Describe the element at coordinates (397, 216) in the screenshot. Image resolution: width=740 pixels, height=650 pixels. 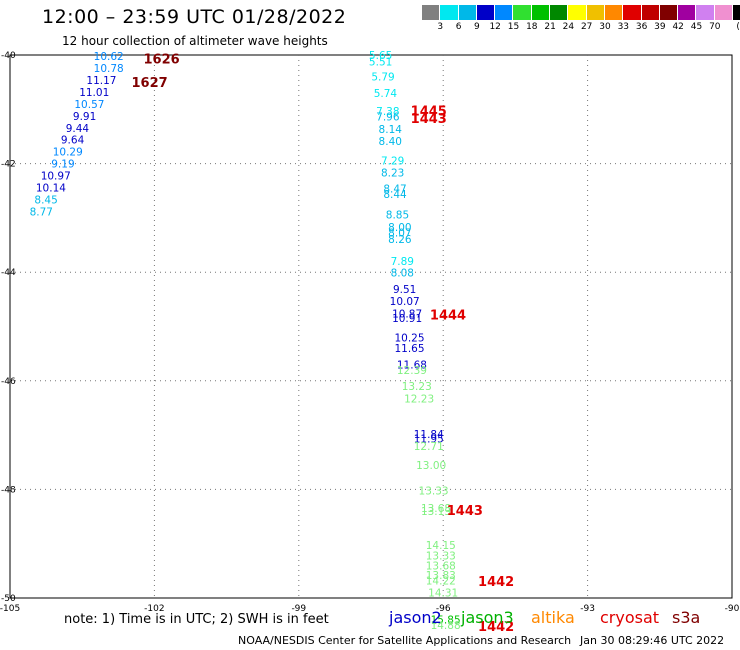
I see `wave-height-label: 8.85` at that location.